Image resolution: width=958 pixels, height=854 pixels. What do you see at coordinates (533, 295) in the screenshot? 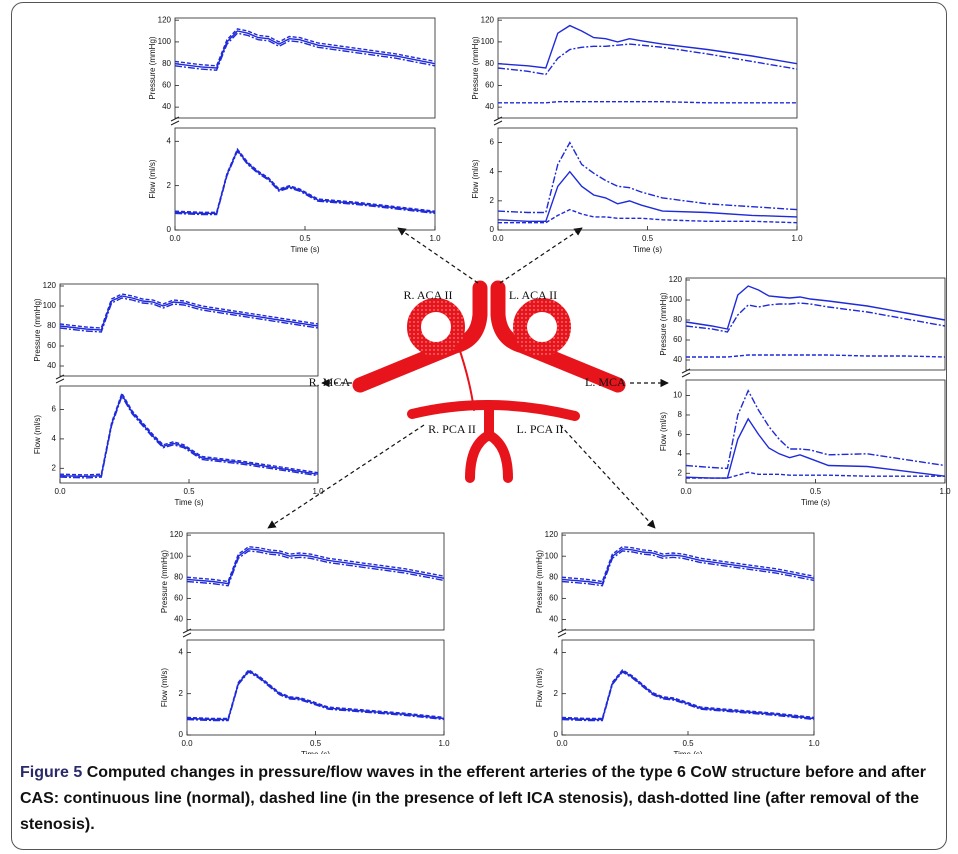
I see `artery-label: L. ACA II` at bounding box center [533, 295].